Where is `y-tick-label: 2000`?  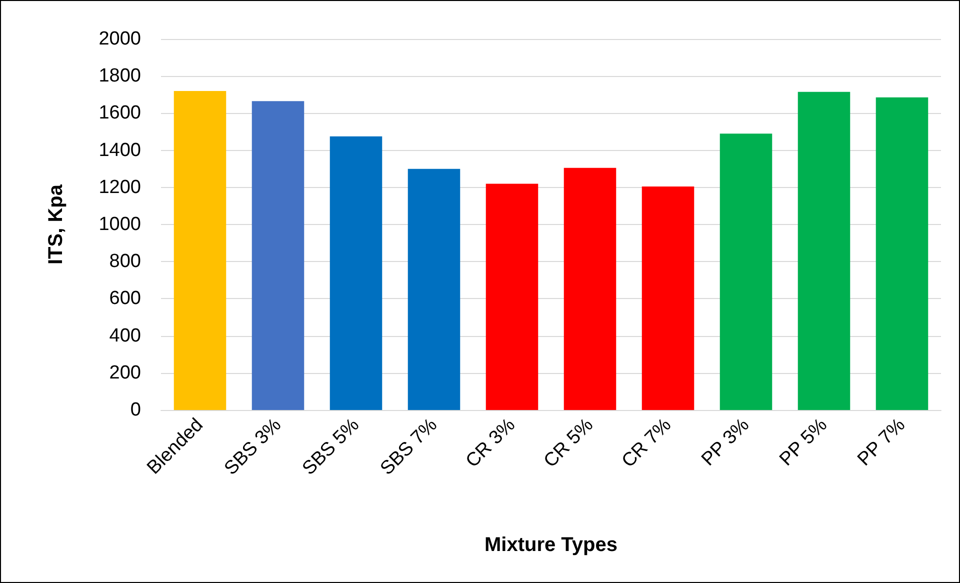
y-tick-label: 2000 is located at coordinates (119, 39).